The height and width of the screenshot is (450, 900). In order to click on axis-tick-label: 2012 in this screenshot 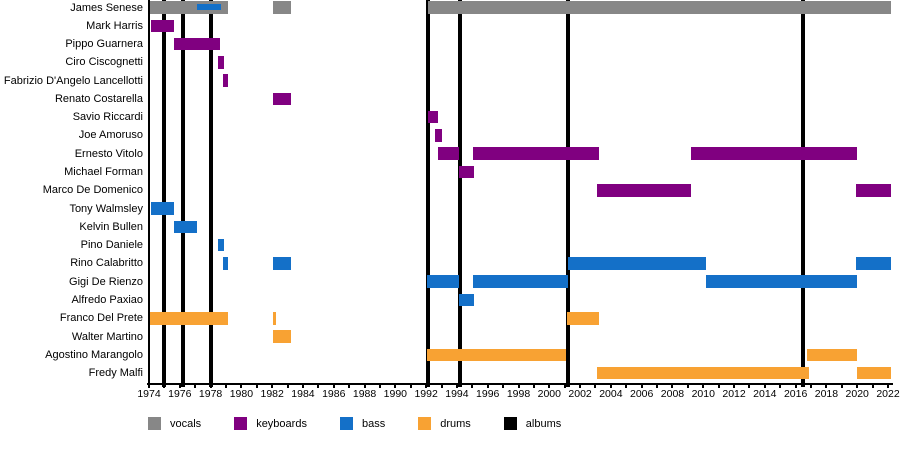, I will do `click(734, 394)`.